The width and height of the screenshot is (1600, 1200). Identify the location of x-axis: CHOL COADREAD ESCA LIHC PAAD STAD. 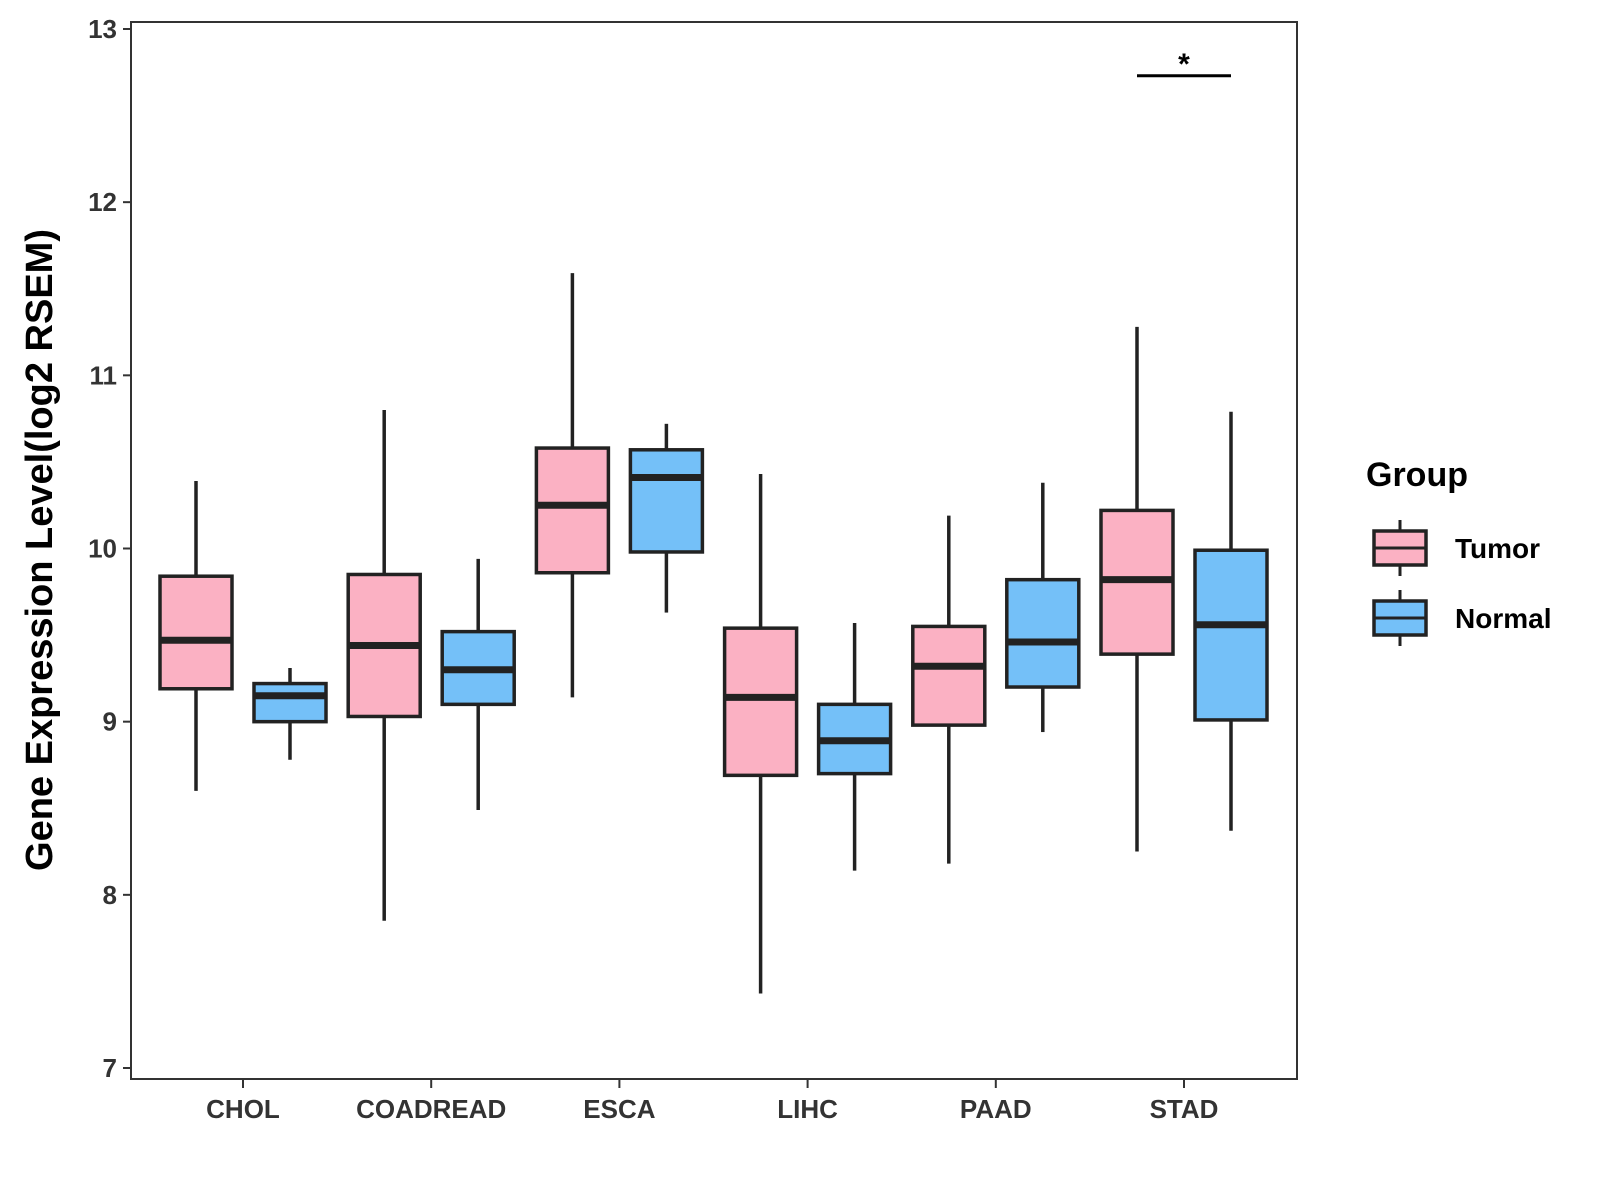
(712, 1101).